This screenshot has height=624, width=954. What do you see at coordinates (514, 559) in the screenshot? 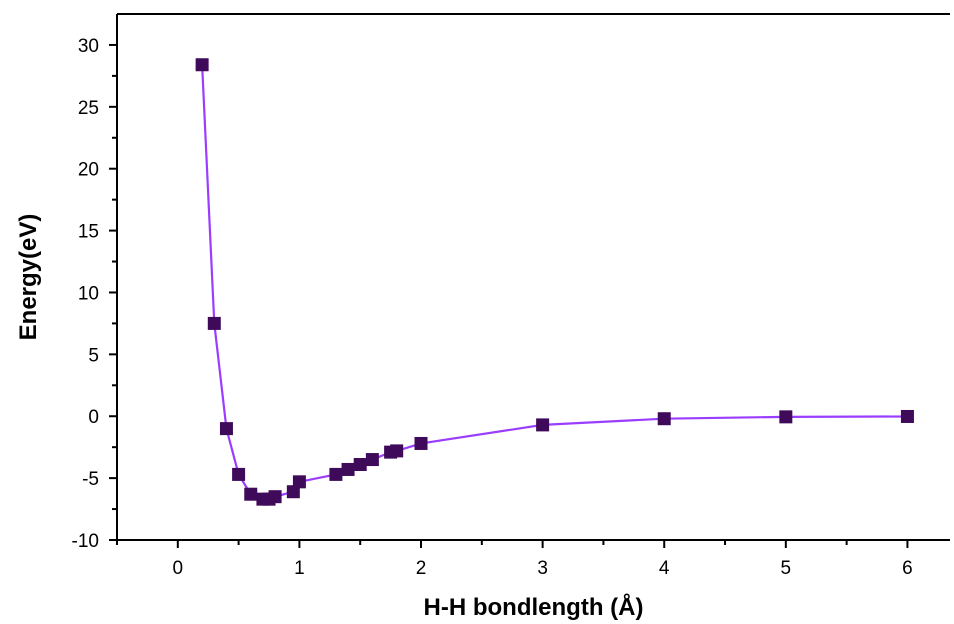
I see `x-ticks: 0 1 2 3 4 5 6` at bounding box center [514, 559].